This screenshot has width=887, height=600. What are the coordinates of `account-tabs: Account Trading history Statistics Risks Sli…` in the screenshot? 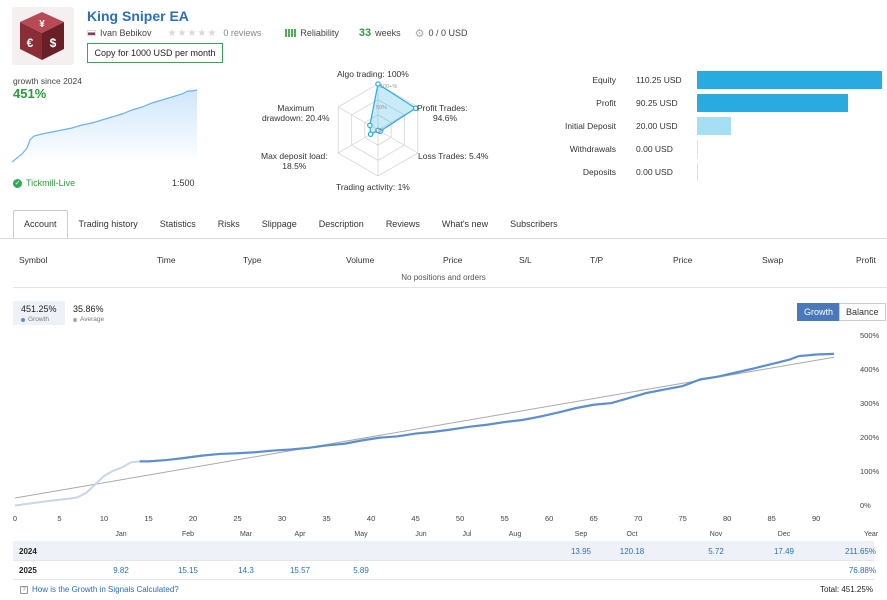 It's located at (291, 224).